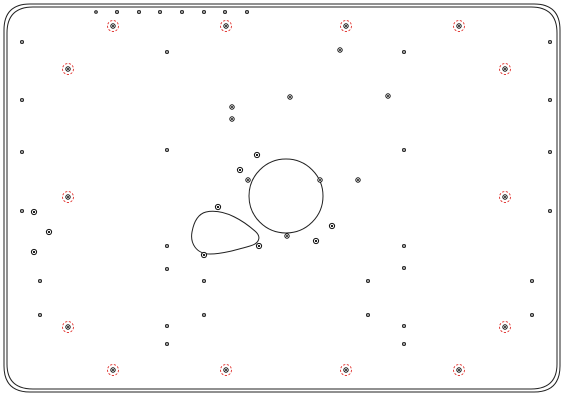 Image resolution: width=564 pixels, height=394 pixels. Describe the element at coordinates (225, 232) in the screenshot. I see `teardrop-cutout` at that location.